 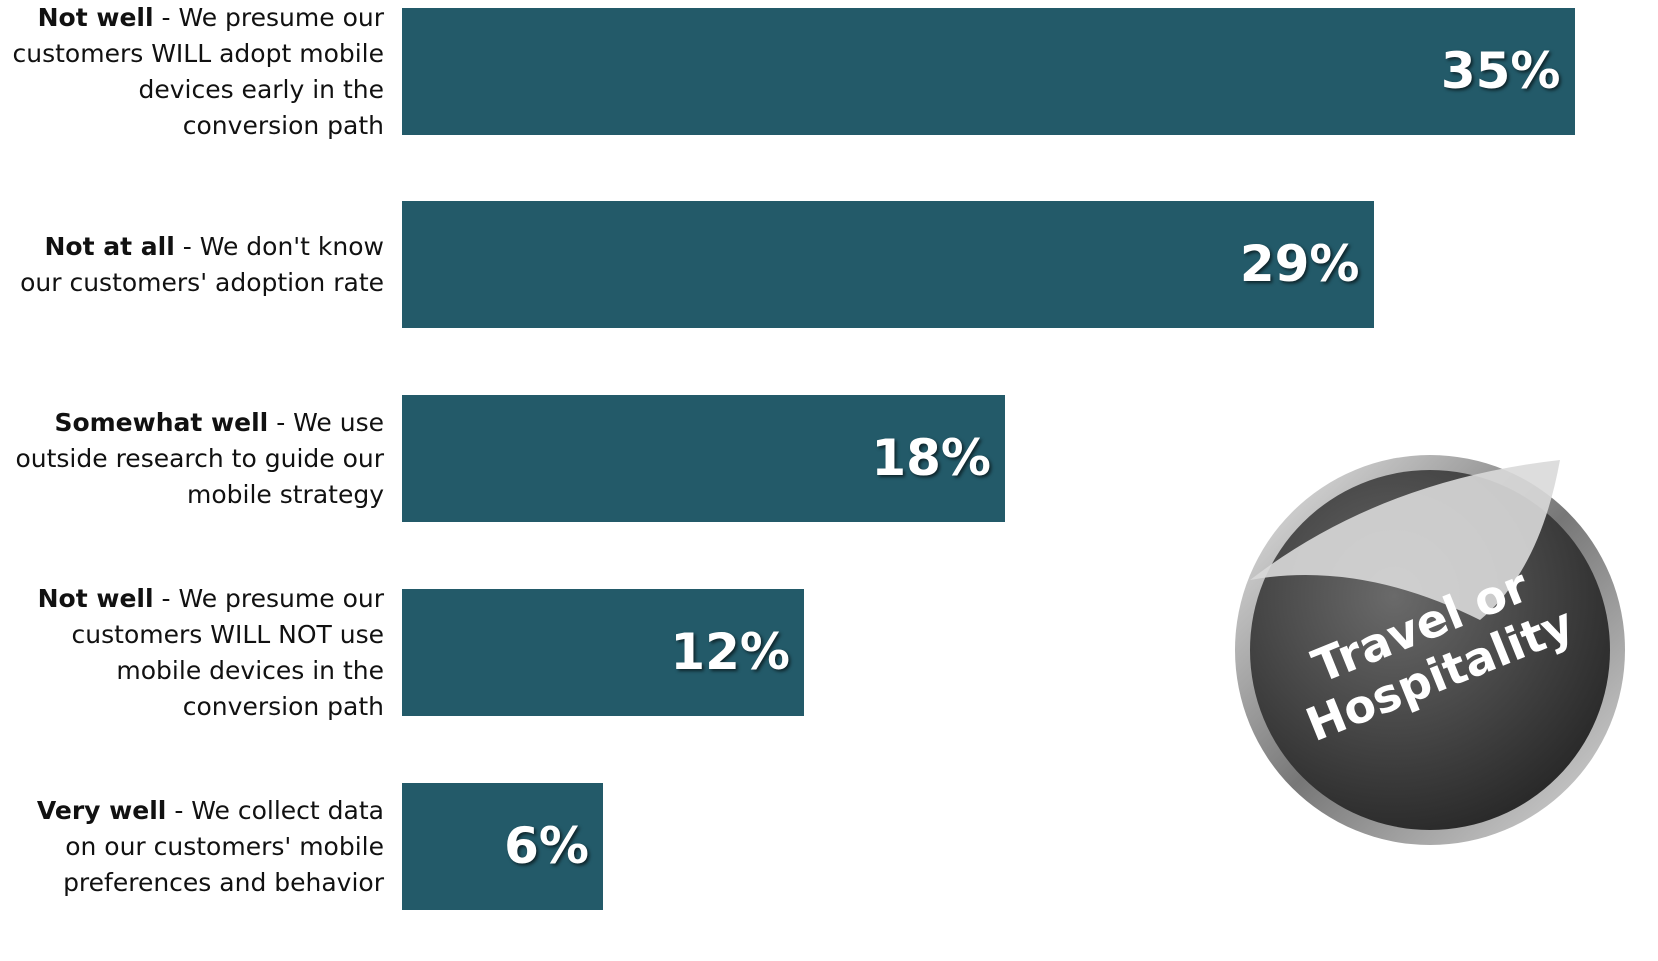 I want to click on value-label: 29%, so click(x=1299, y=264).